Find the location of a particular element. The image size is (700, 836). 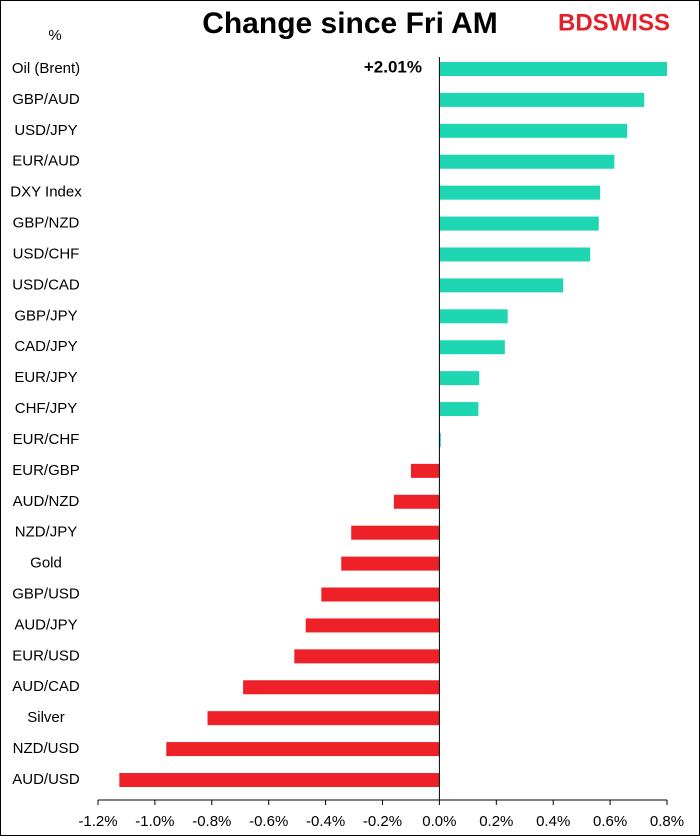

x-tick-label: 0.8% is located at coordinates (667, 821).